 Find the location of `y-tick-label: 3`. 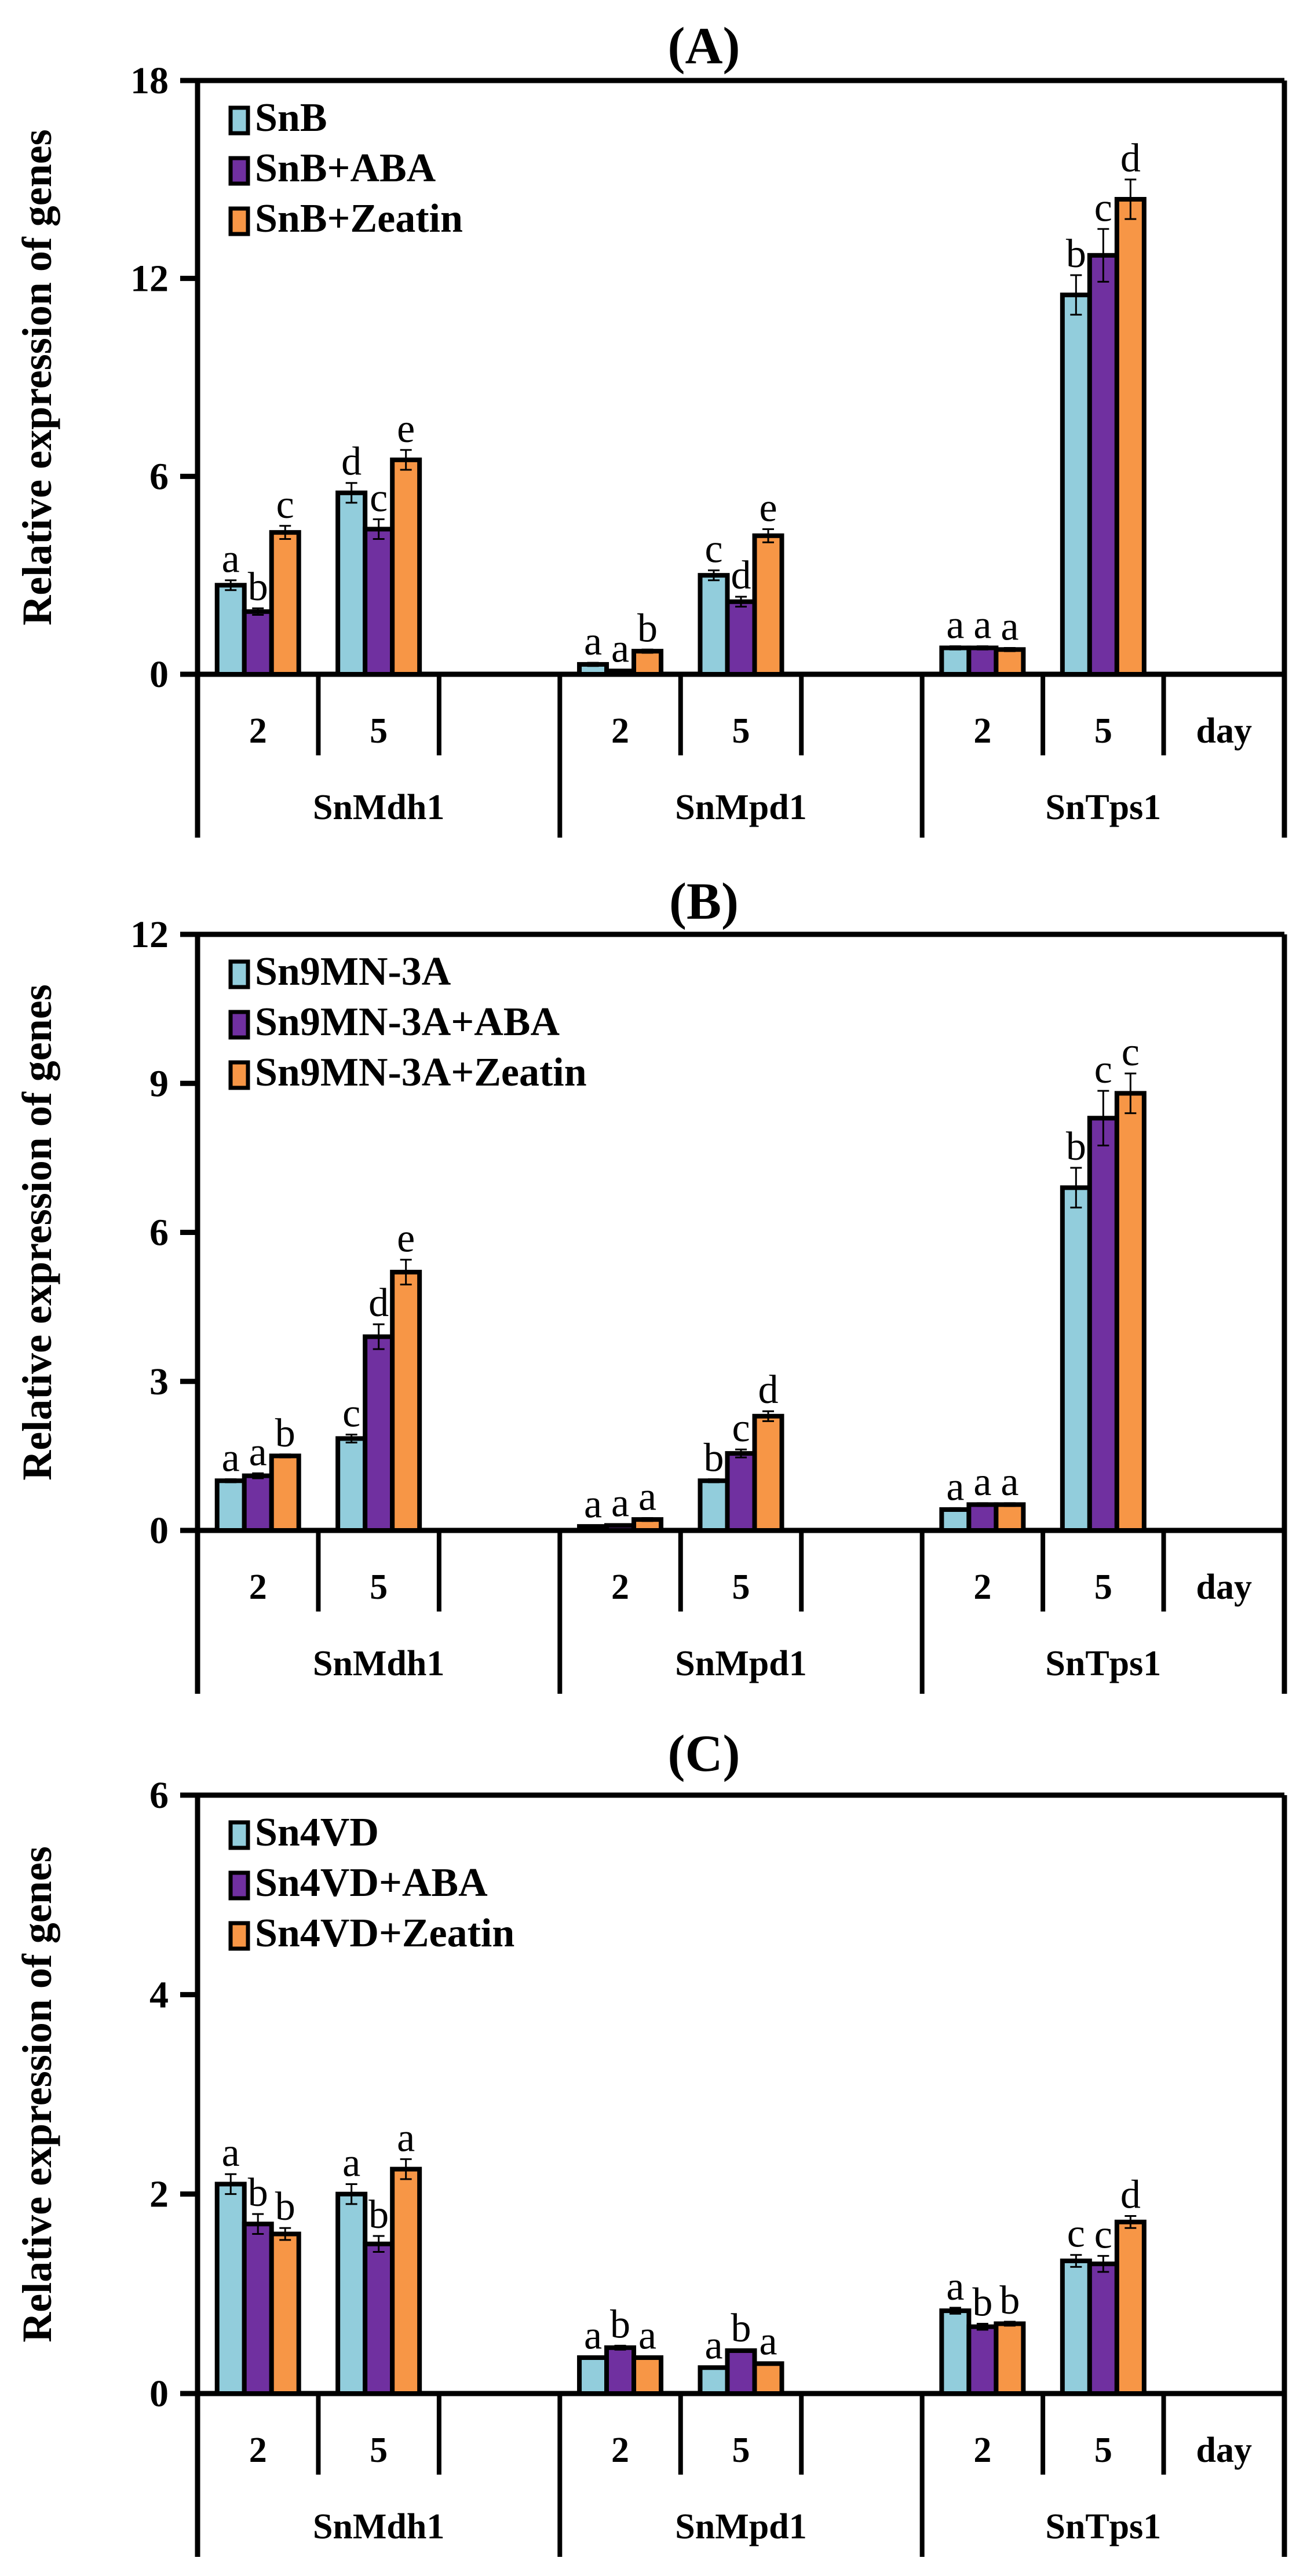

y-tick-label: 3 is located at coordinates (159, 1382).